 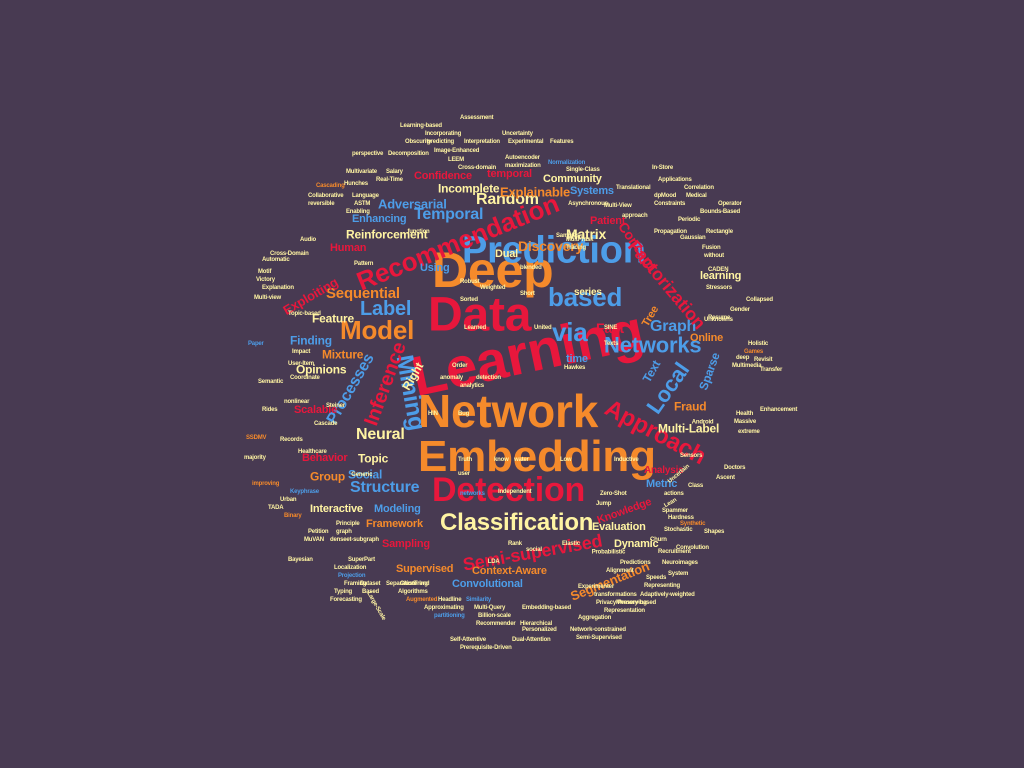 I want to click on word-united: United, so click(x=543, y=328).